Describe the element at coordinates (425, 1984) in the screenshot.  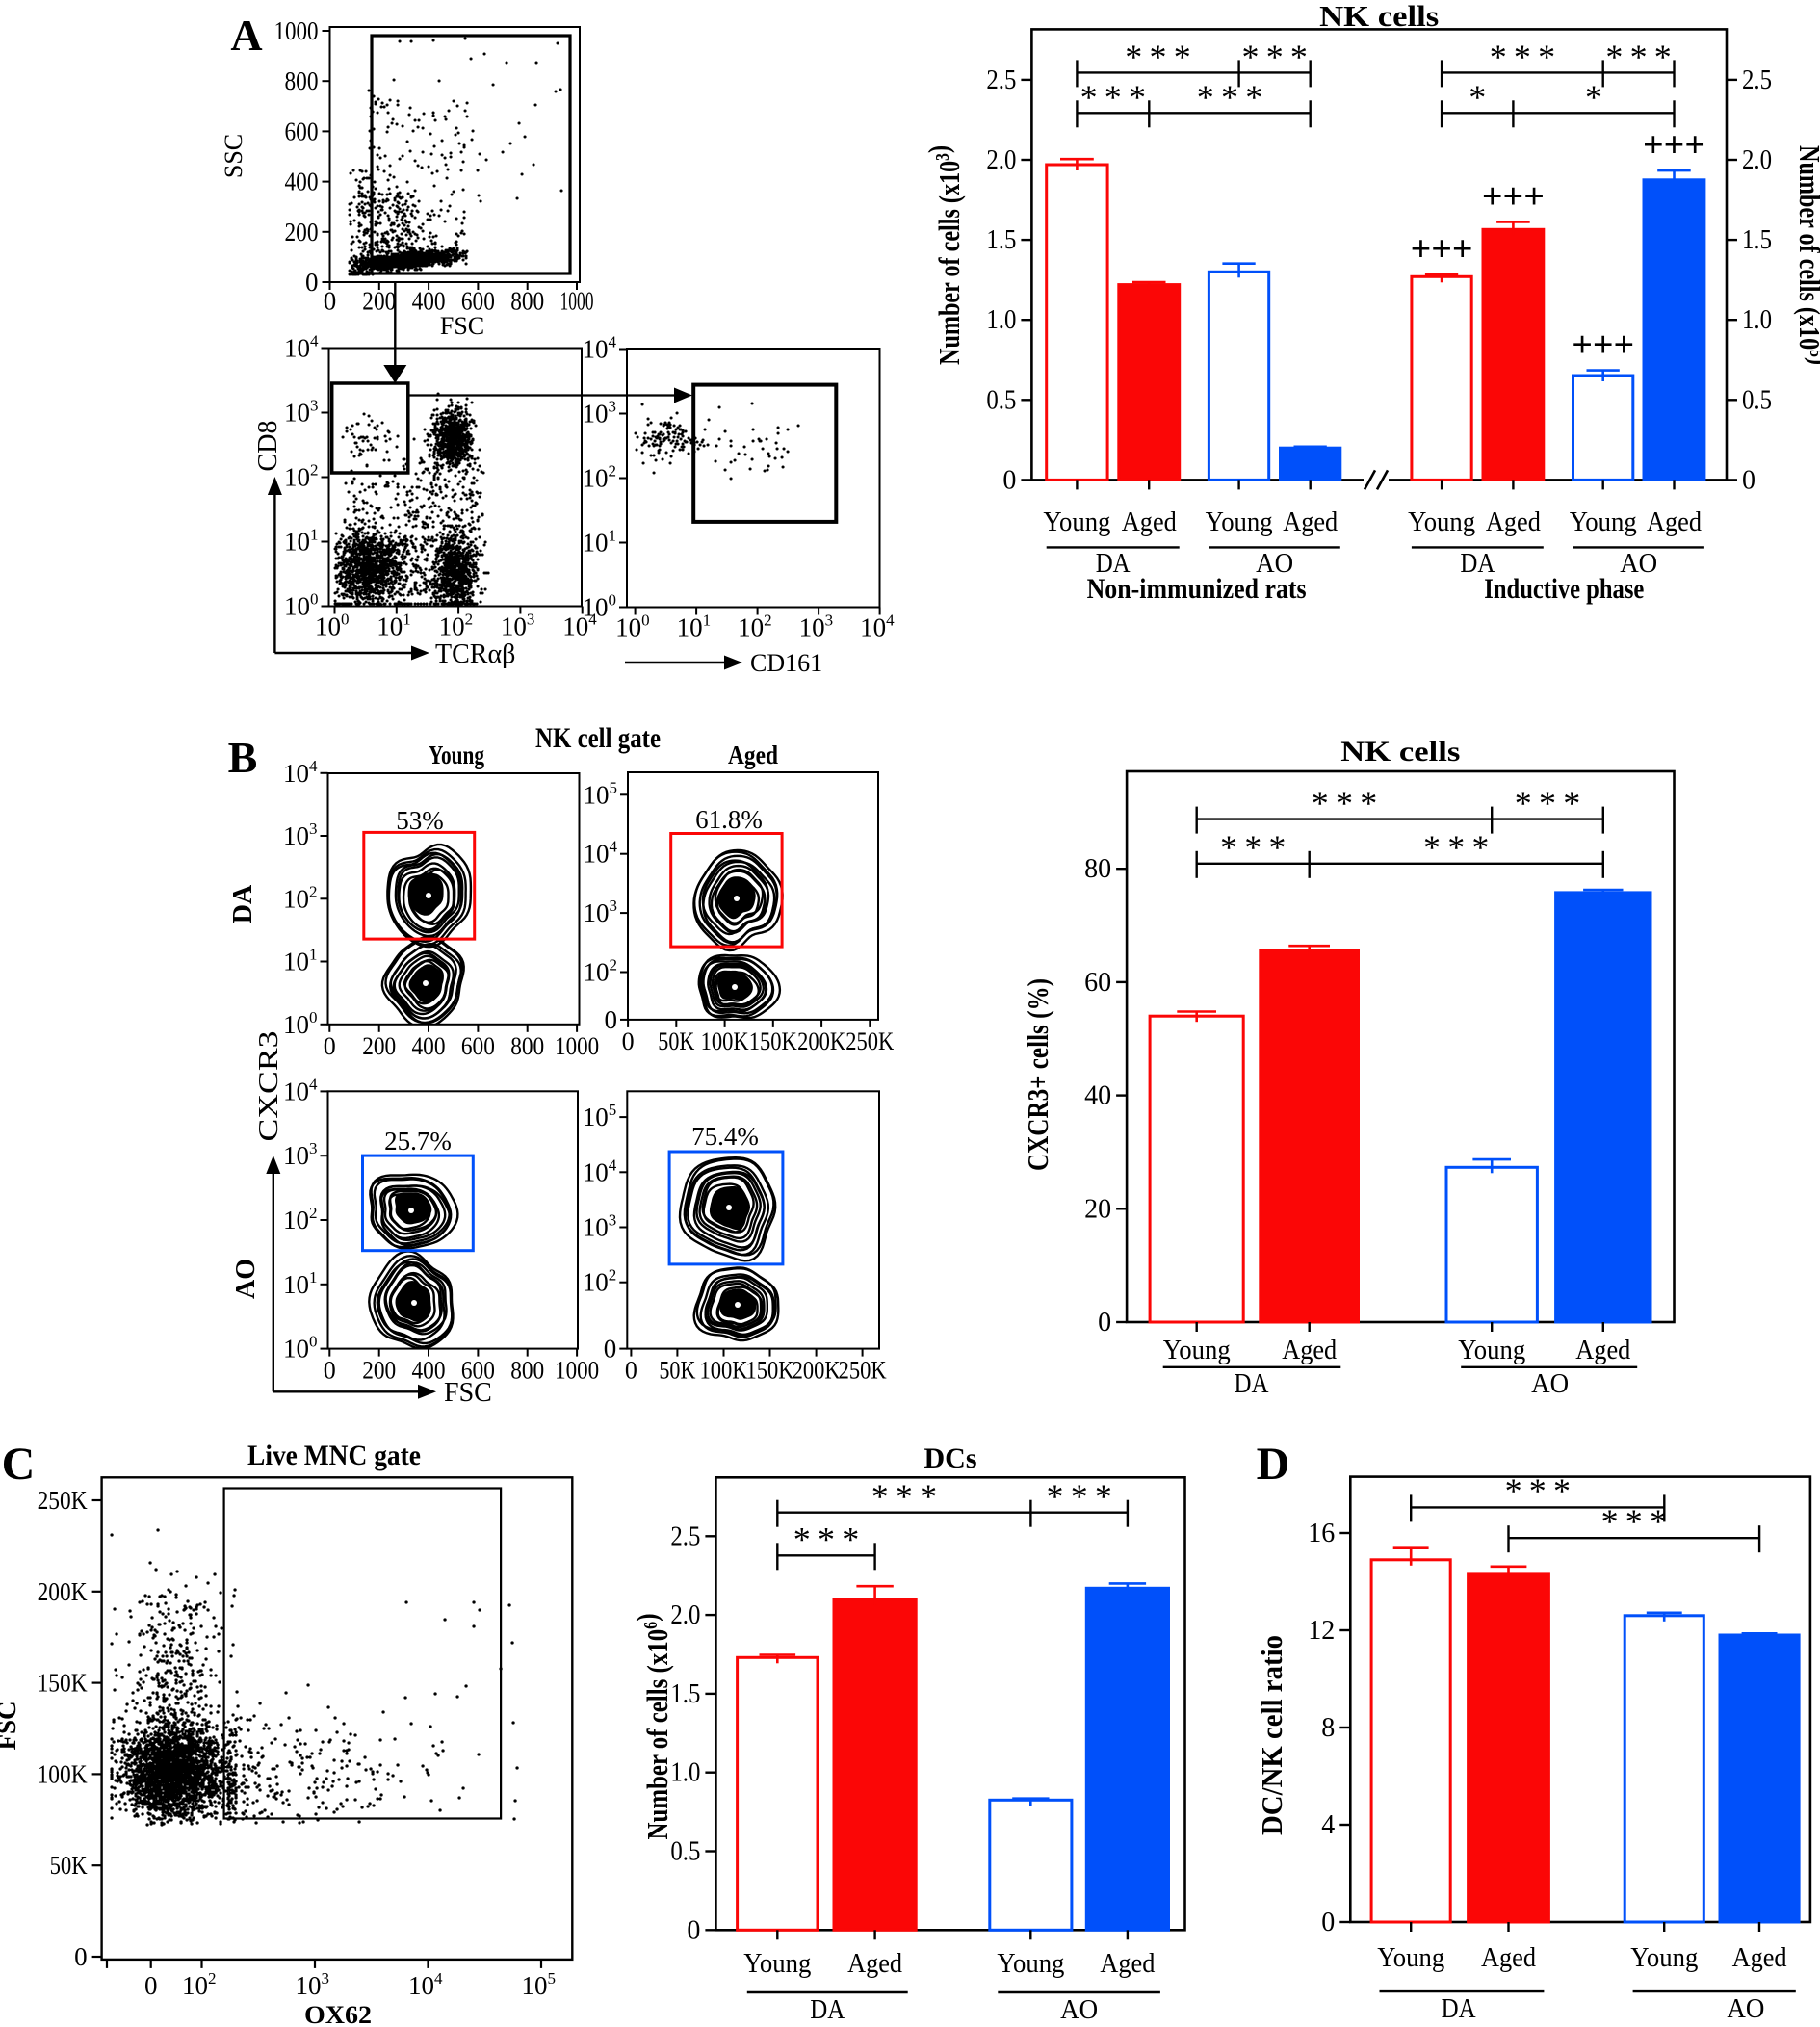
I see `svg-text: 10⁴` at that location.